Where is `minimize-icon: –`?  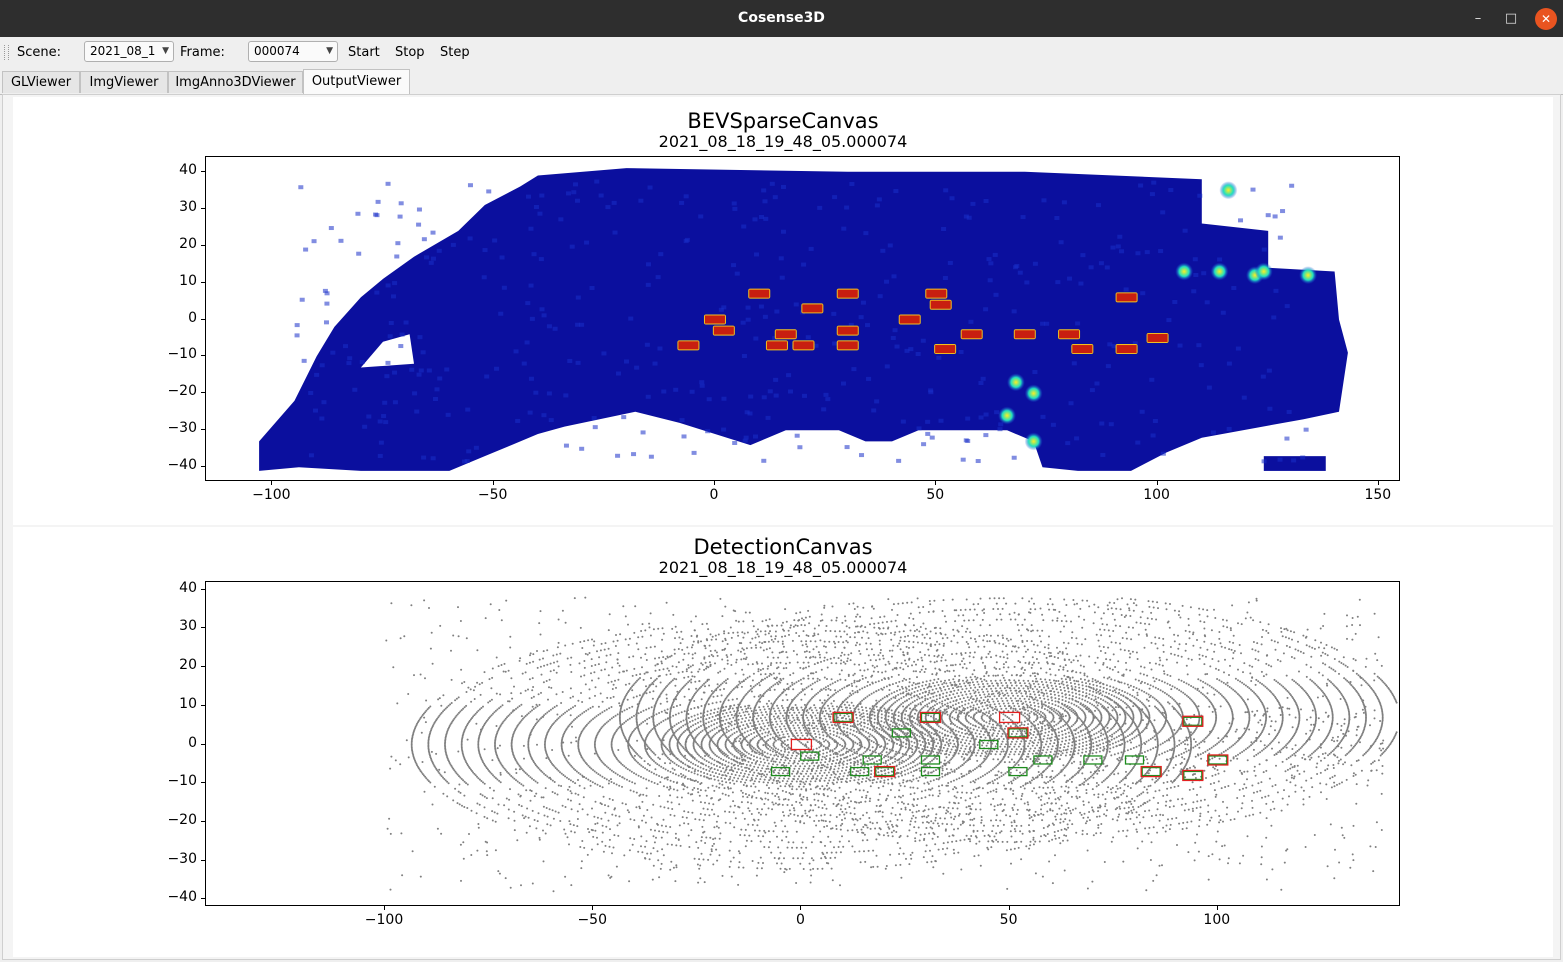
minimize-icon: – is located at coordinates (1478, 18).